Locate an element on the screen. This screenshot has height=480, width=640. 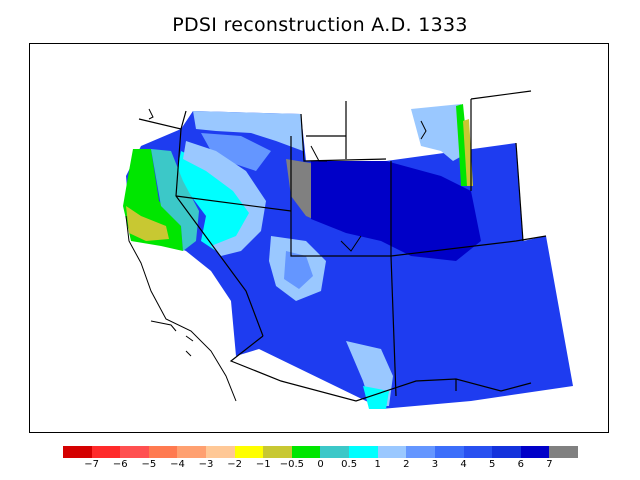
color-legend-ticks: −7 −6 −5 −4 −3 −2 −1 −0.5 0 0.5 1 2 3 4 5 6 7 is located at coordinates (320, 466).